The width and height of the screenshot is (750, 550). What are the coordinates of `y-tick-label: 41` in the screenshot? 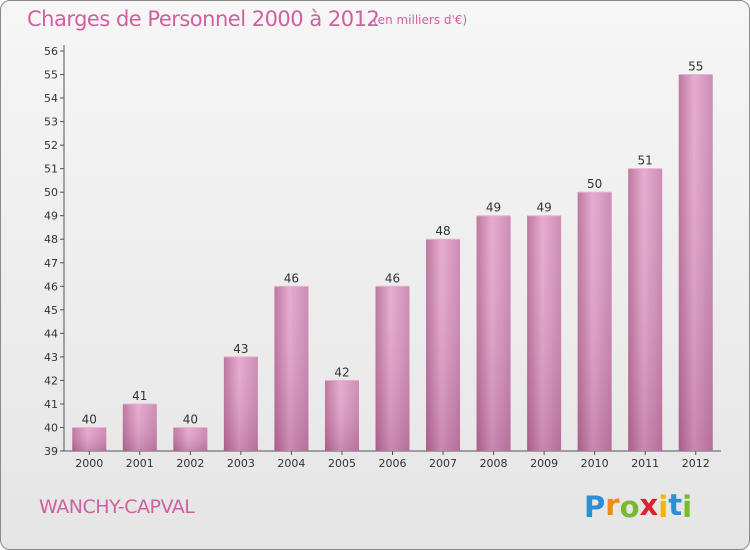 It's located at (51, 404).